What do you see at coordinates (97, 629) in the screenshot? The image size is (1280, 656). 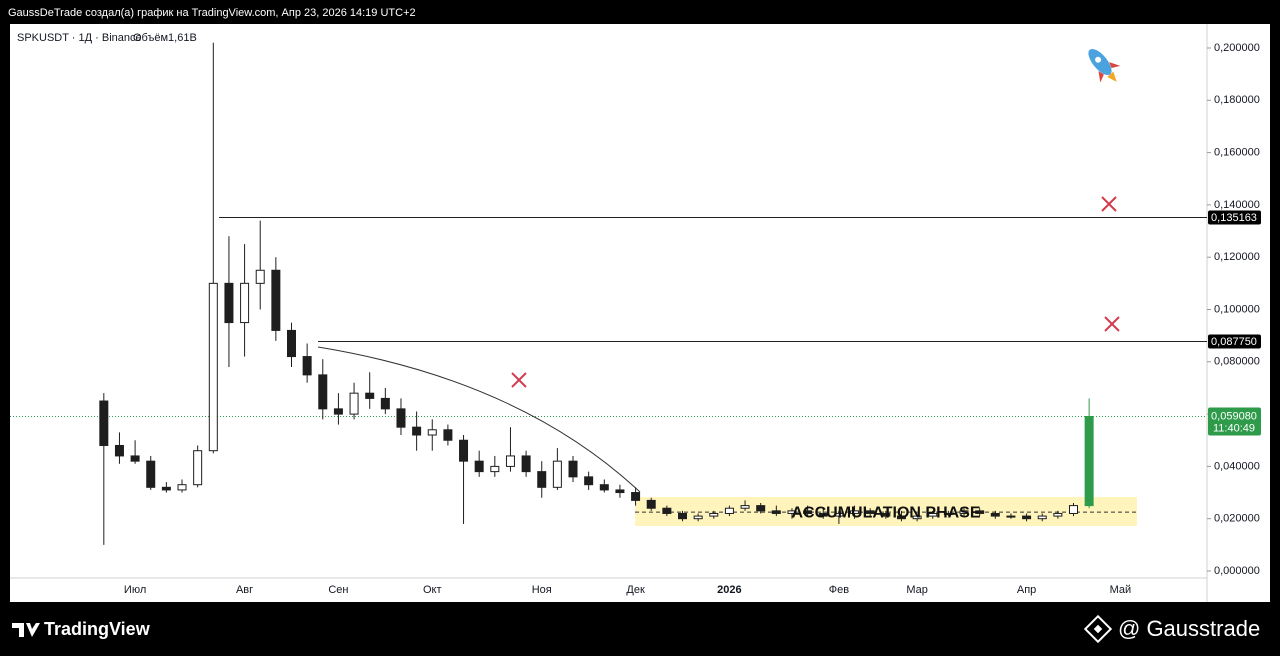 I see `brand: TradingView` at bounding box center [97, 629].